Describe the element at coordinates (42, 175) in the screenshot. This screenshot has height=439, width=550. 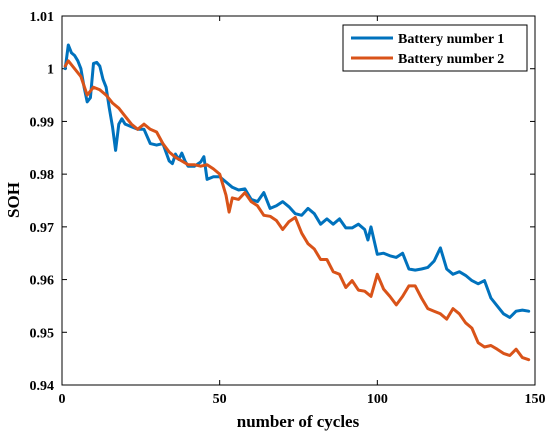
I see `y-tick-label: 0.98` at that location.